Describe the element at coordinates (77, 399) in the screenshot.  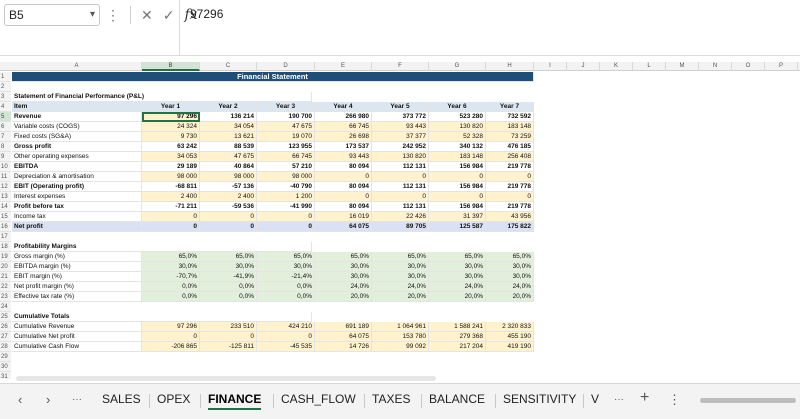
I see `more-sheets-left-icon: ···` at that location.